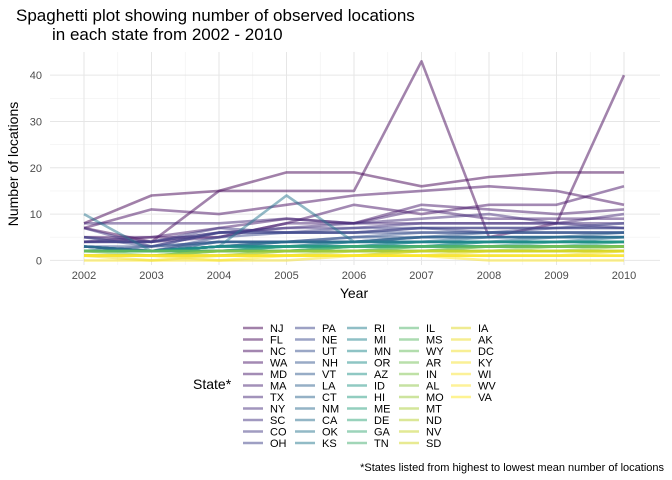 This screenshot has height=480, width=672. Describe the element at coordinates (420, 364) in the screenshot. I see `legend-item-ar: AR` at that location.